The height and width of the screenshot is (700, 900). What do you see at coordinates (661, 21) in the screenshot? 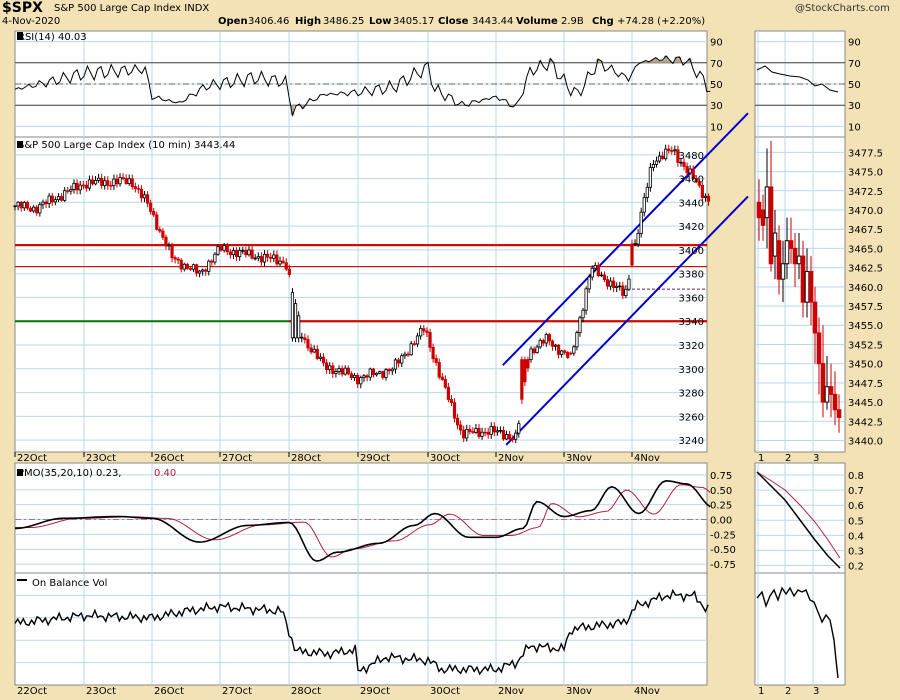
I see `chg-value: +74.28 (+2.20%)` at bounding box center [661, 21].